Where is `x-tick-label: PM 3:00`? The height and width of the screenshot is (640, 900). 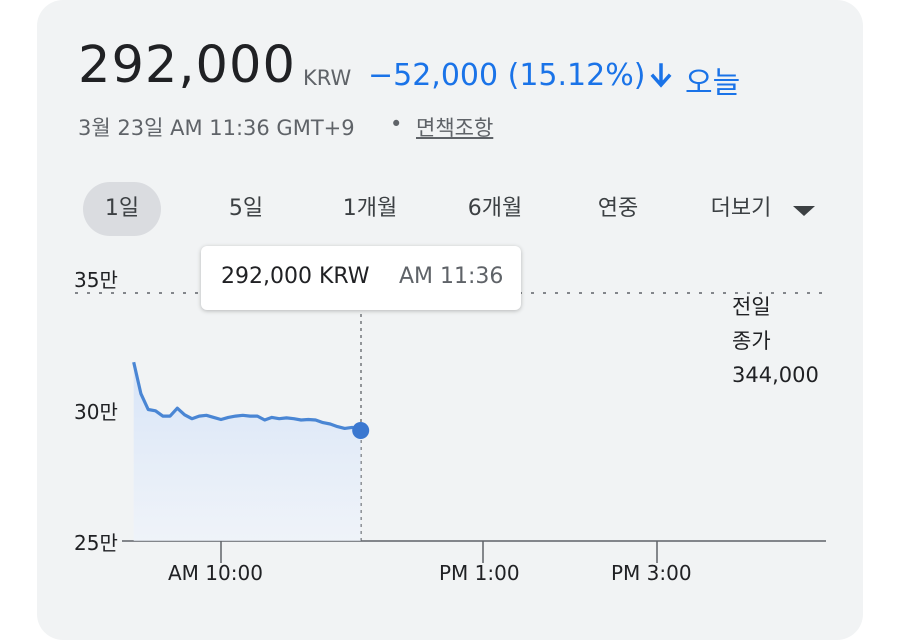 x-tick-label: PM 3:00 is located at coordinates (651, 573).